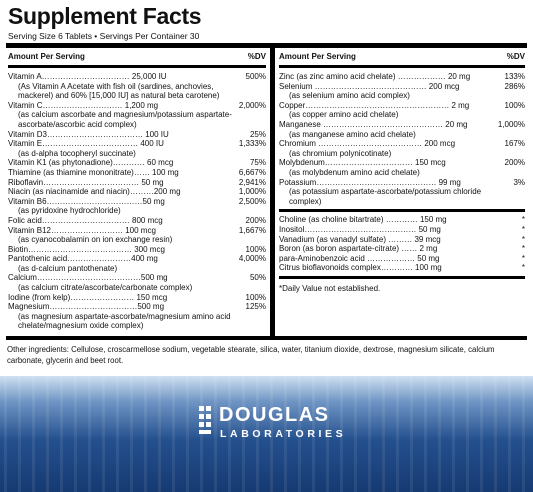  What do you see at coordinates (352, 134) in the screenshot?
I see `nutrient-source: (as manganese amino acid chelate)` at bounding box center [352, 134].